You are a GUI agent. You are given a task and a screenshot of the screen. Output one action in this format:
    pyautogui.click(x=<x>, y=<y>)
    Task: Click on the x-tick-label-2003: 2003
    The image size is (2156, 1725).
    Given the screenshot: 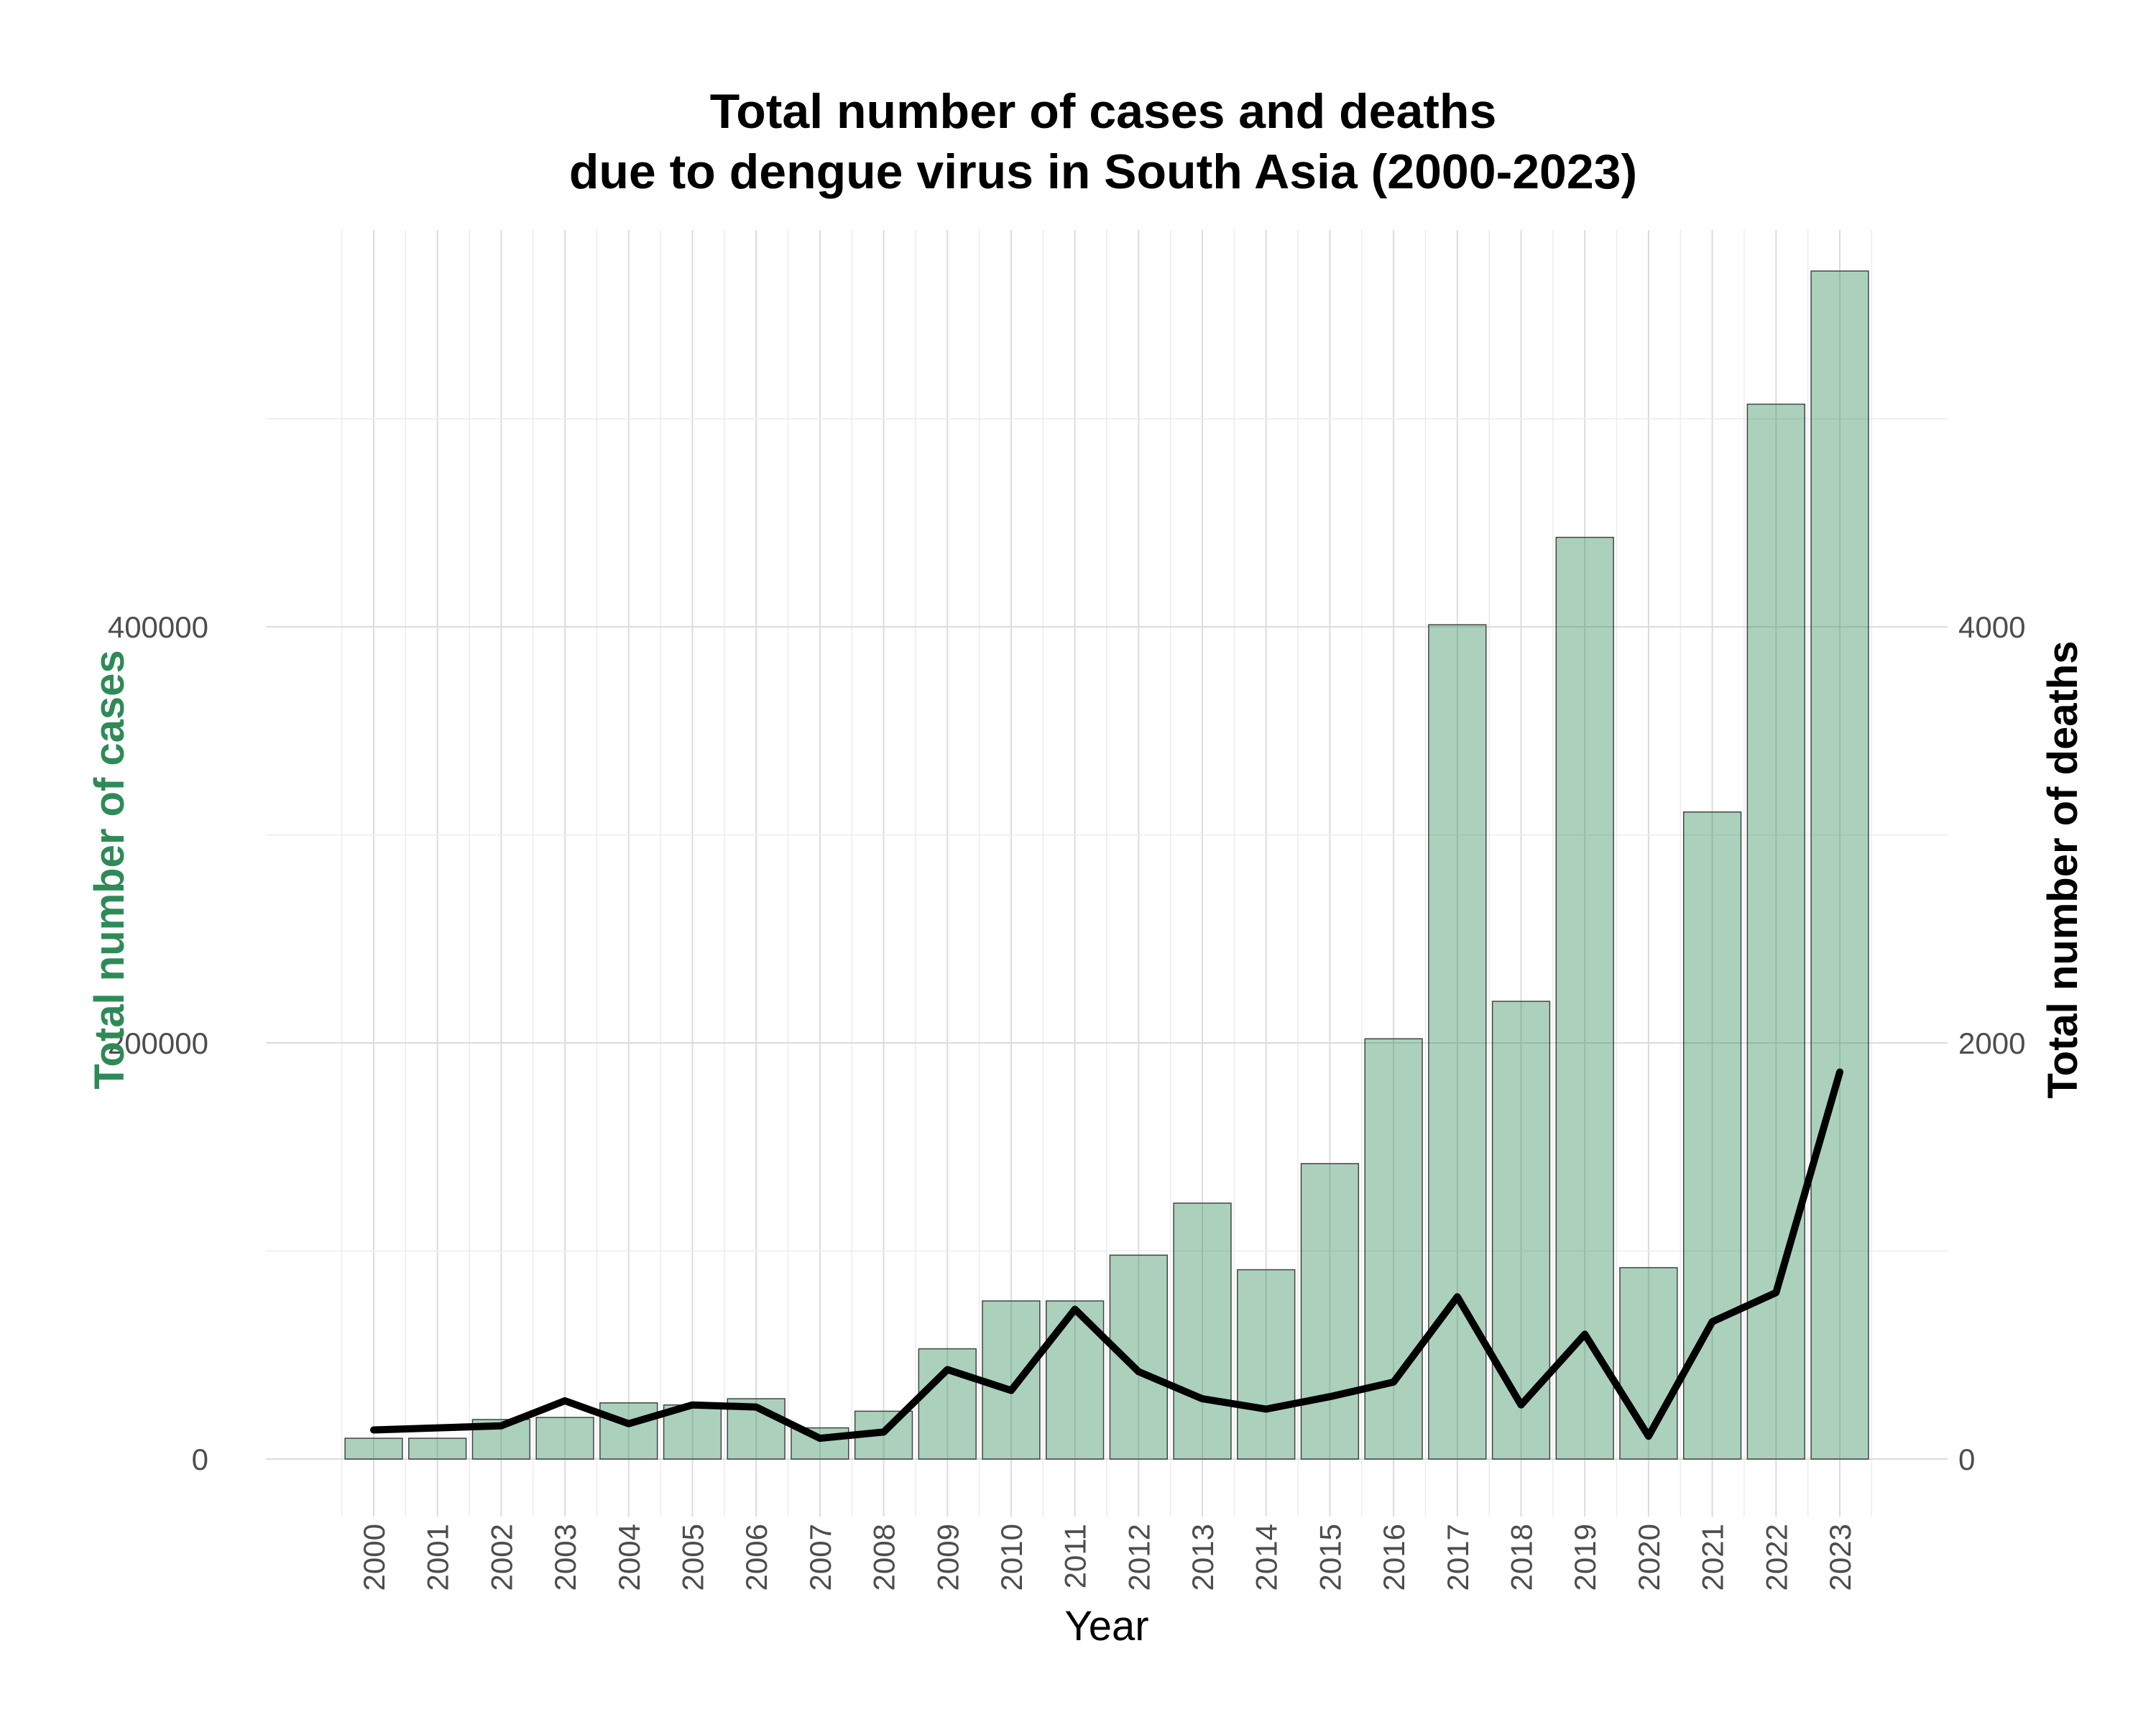 What is the action you would take?
    pyautogui.click(x=565, y=1557)
    